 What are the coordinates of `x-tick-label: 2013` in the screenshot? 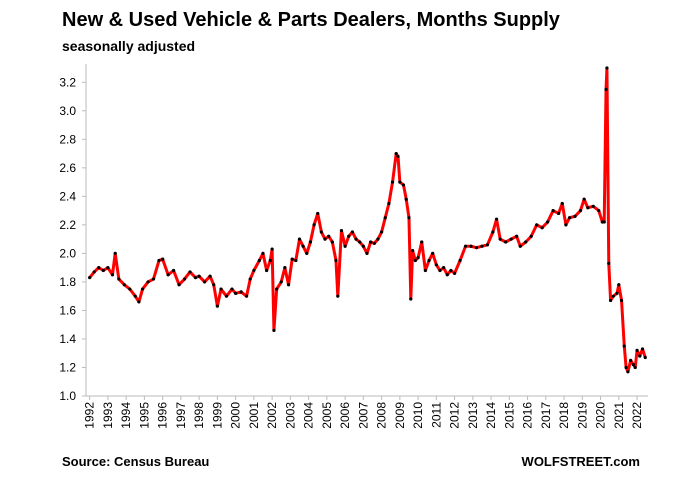 It's located at (473, 415).